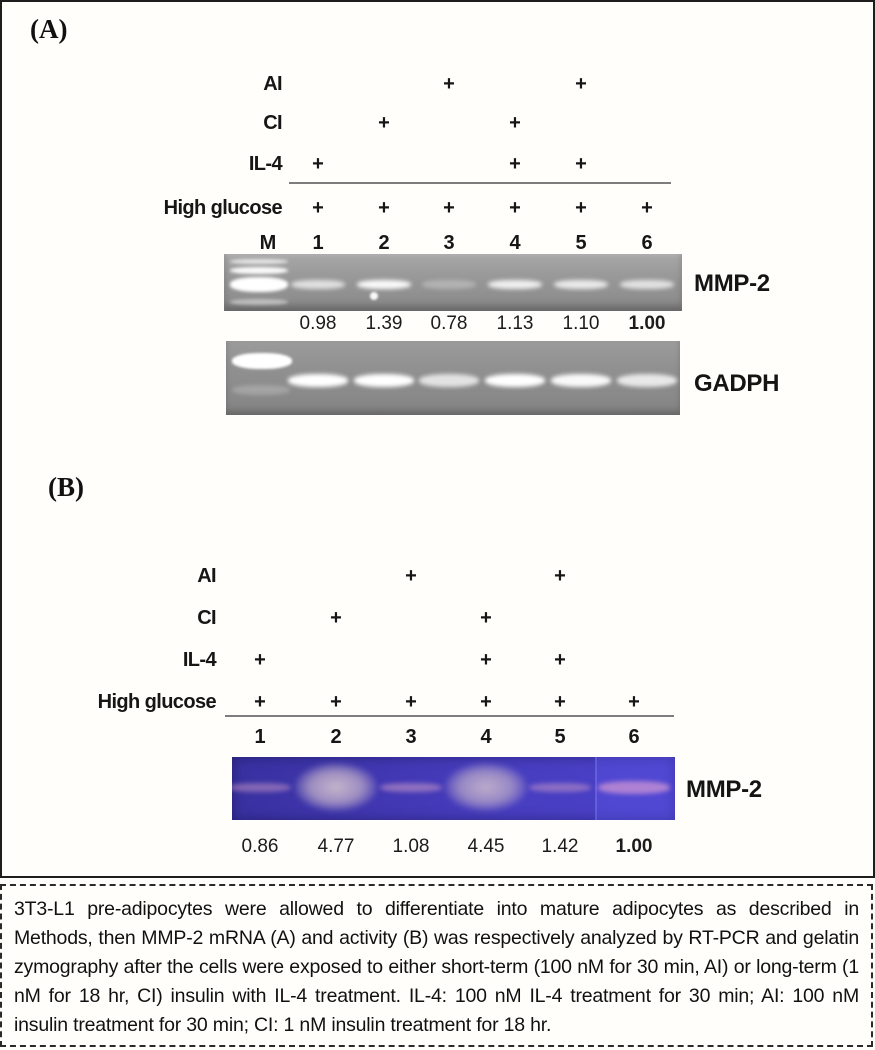 Image resolution: width=875 pixels, height=1050 pixels. What do you see at coordinates (66, 487) in the screenshot?
I see `panel-b-tag: (B)` at bounding box center [66, 487].